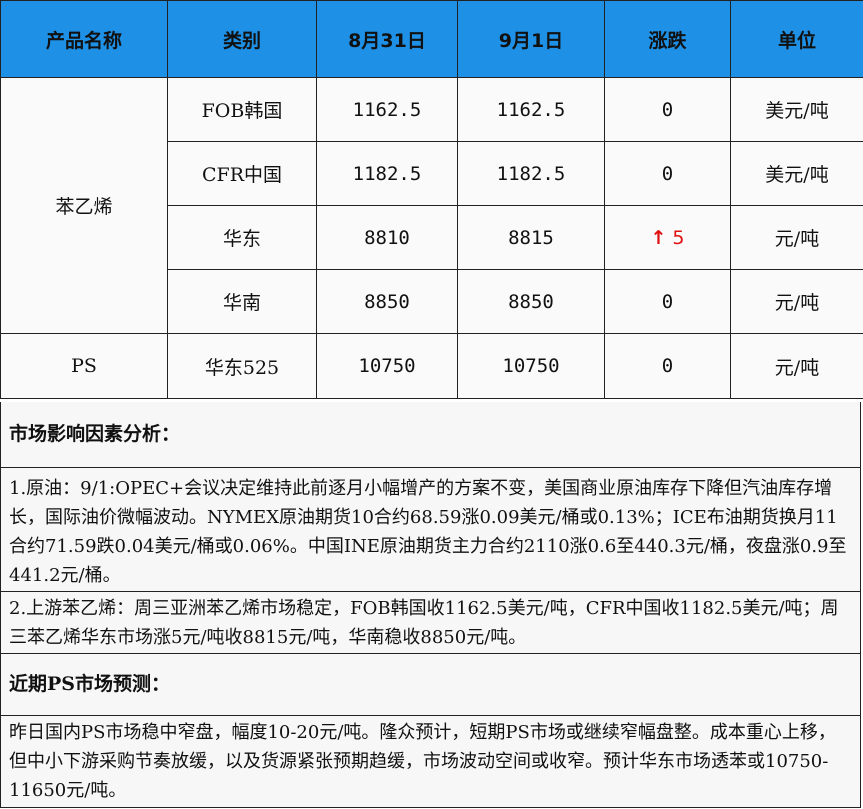  Describe the element at coordinates (387, 366) in the screenshot. I see `aug31-cell: 10750` at that location.